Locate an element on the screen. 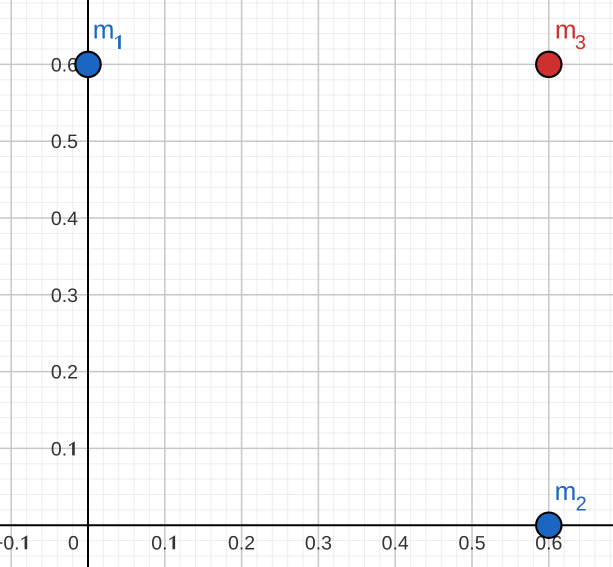  svg-text: 3 is located at coordinates (580, 43).